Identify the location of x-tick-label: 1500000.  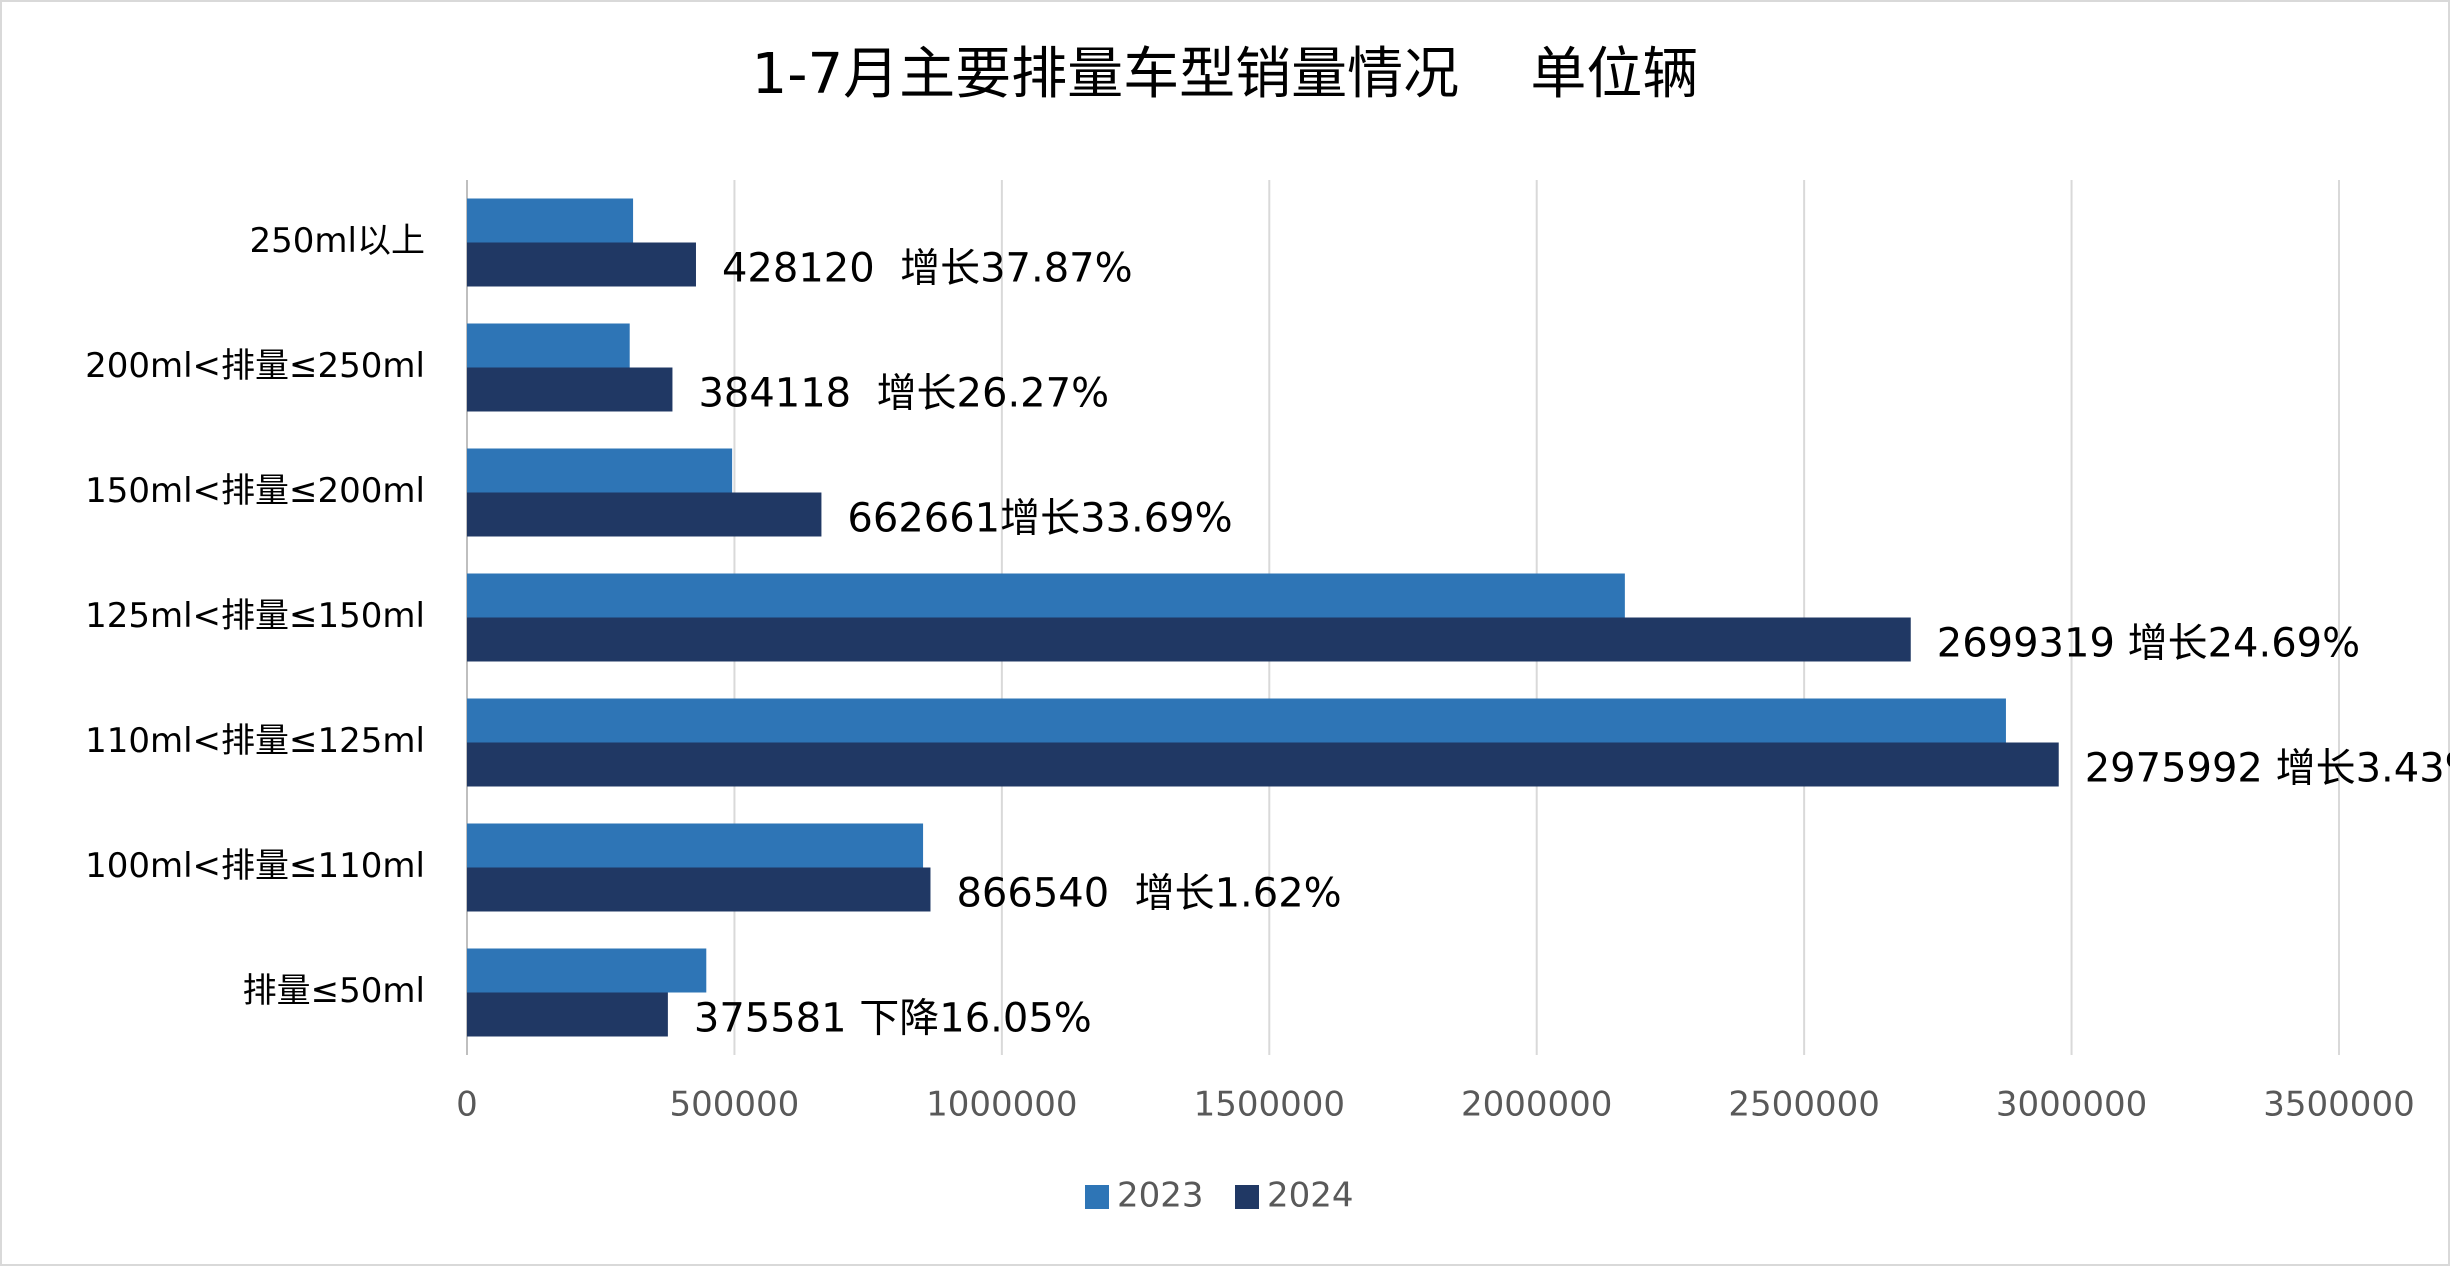
(1269, 1105).